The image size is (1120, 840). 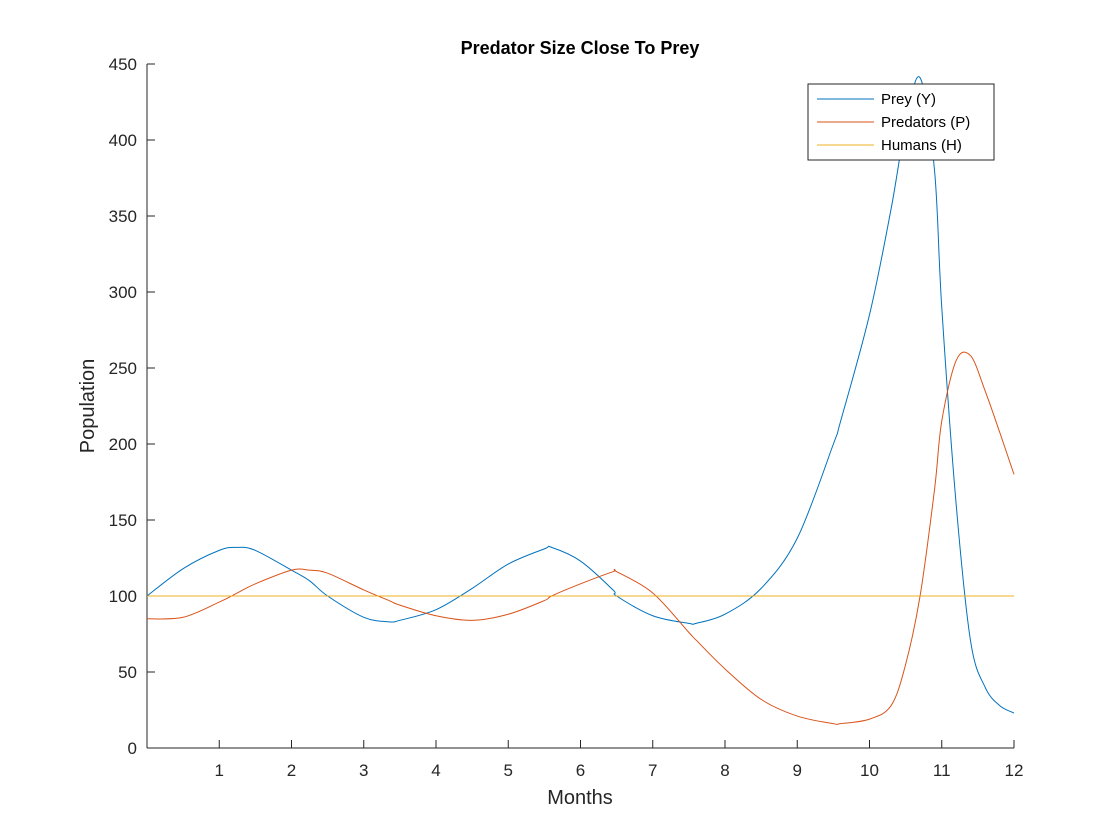 What do you see at coordinates (724, 770) in the screenshot?
I see `x-tick-label: 8` at bounding box center [724, 770].